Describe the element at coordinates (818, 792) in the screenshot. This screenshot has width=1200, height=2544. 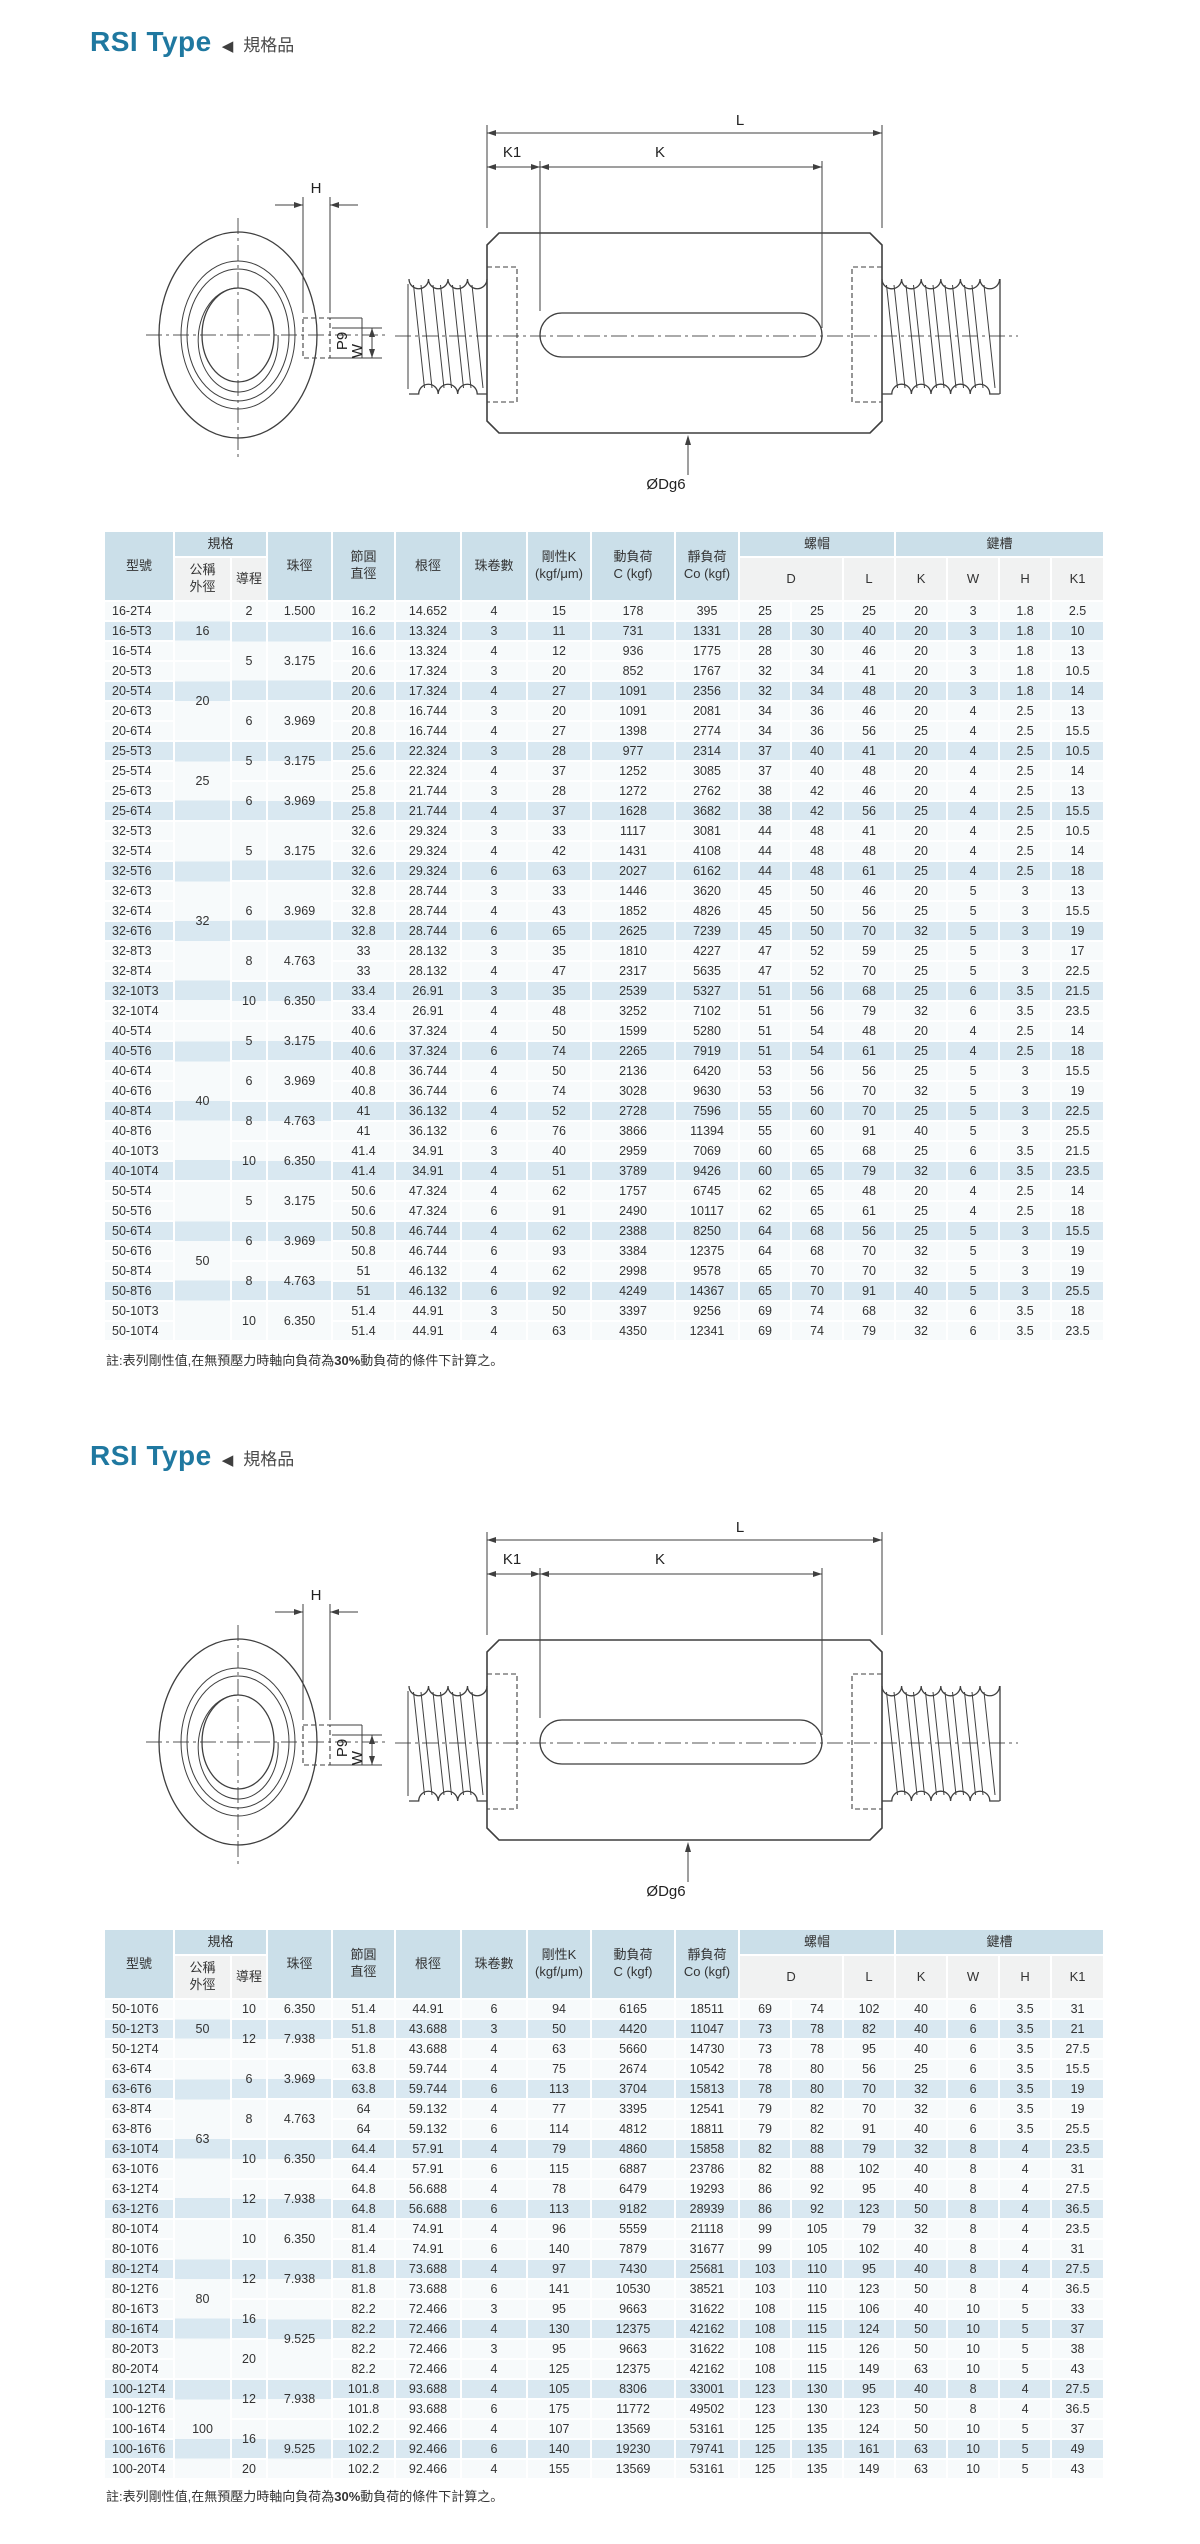
I see `cell-nut-d2: 42` at that location.